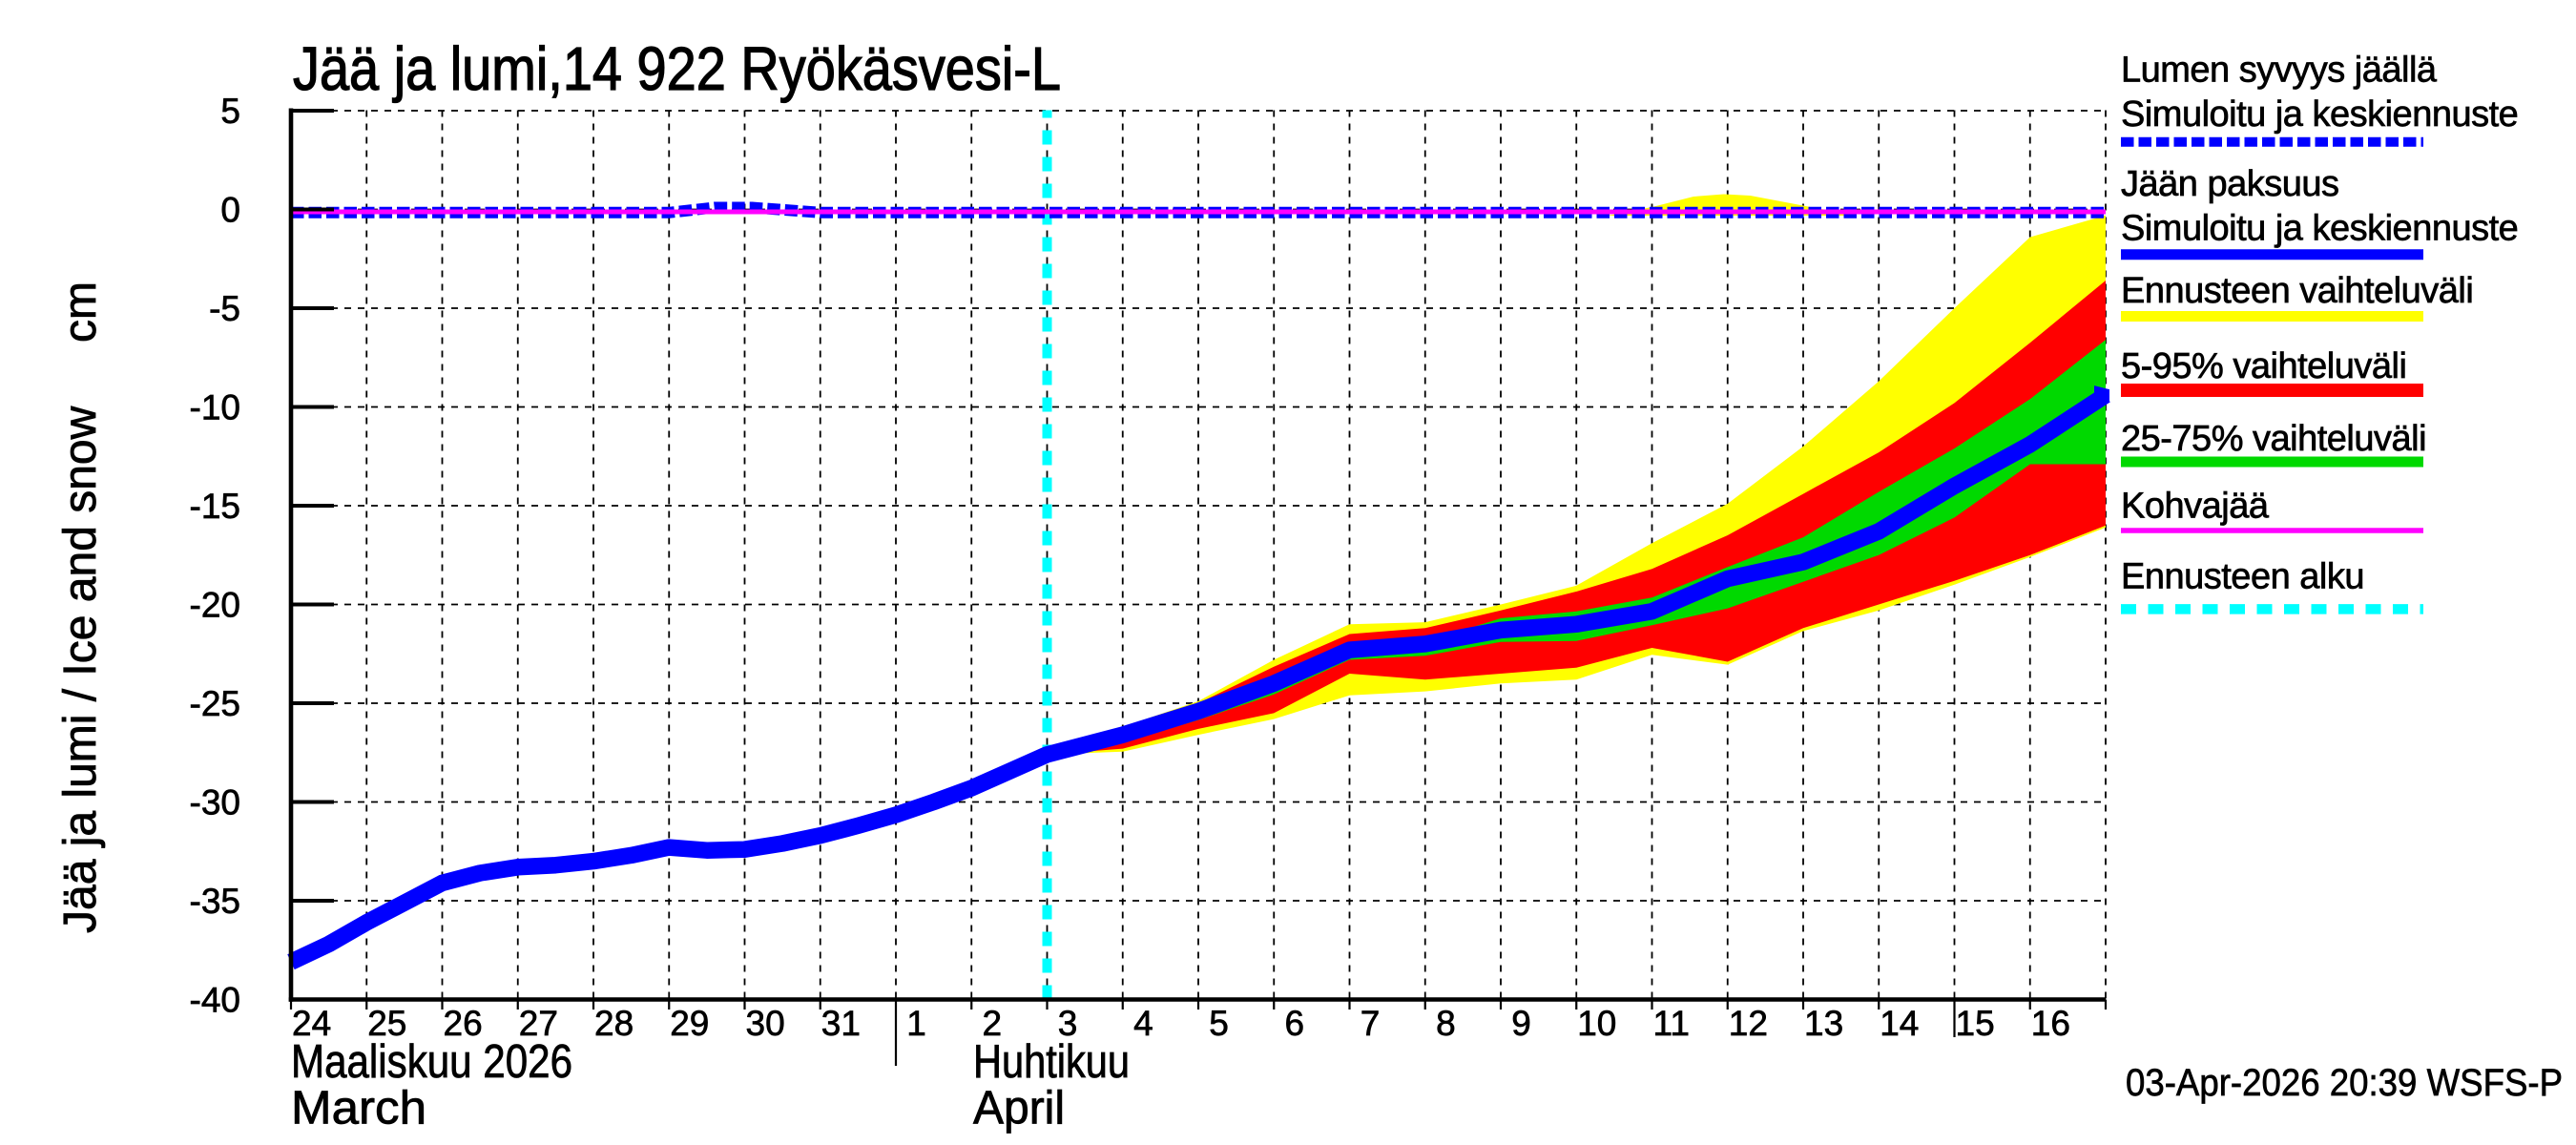  Describe the element at coordinates (2242, 577) in the screenshot. I see `svg-text: Ennusteen alku` at that location.